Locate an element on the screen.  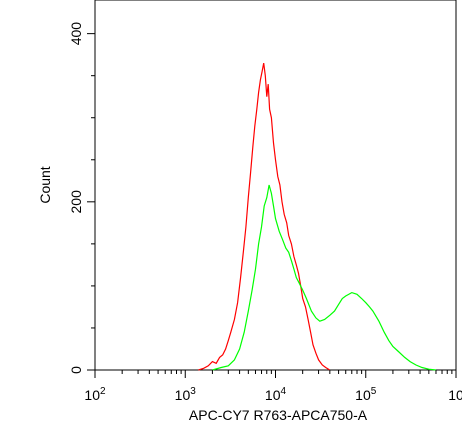
y-tick-label: 400 is located at coordinates (76, 34).